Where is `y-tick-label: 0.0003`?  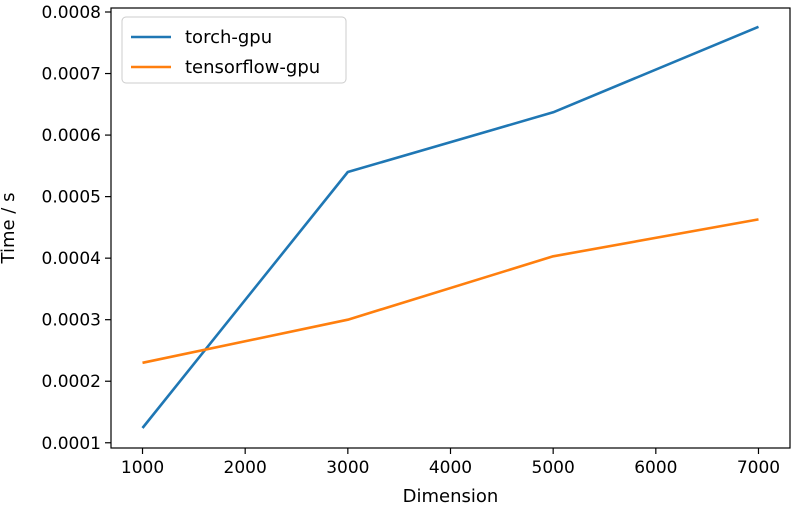
y-tick-label: 0.0003 is located at coordinates (71, 321).